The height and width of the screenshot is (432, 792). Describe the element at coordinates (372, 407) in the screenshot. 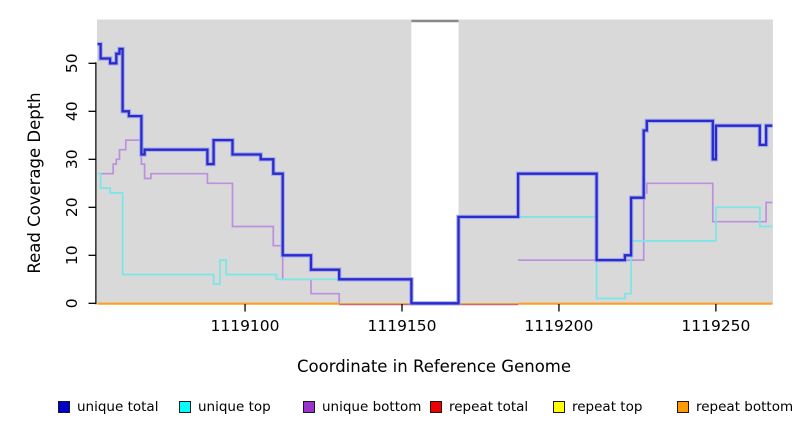

I see `legend-label: unique bottom` at that location.